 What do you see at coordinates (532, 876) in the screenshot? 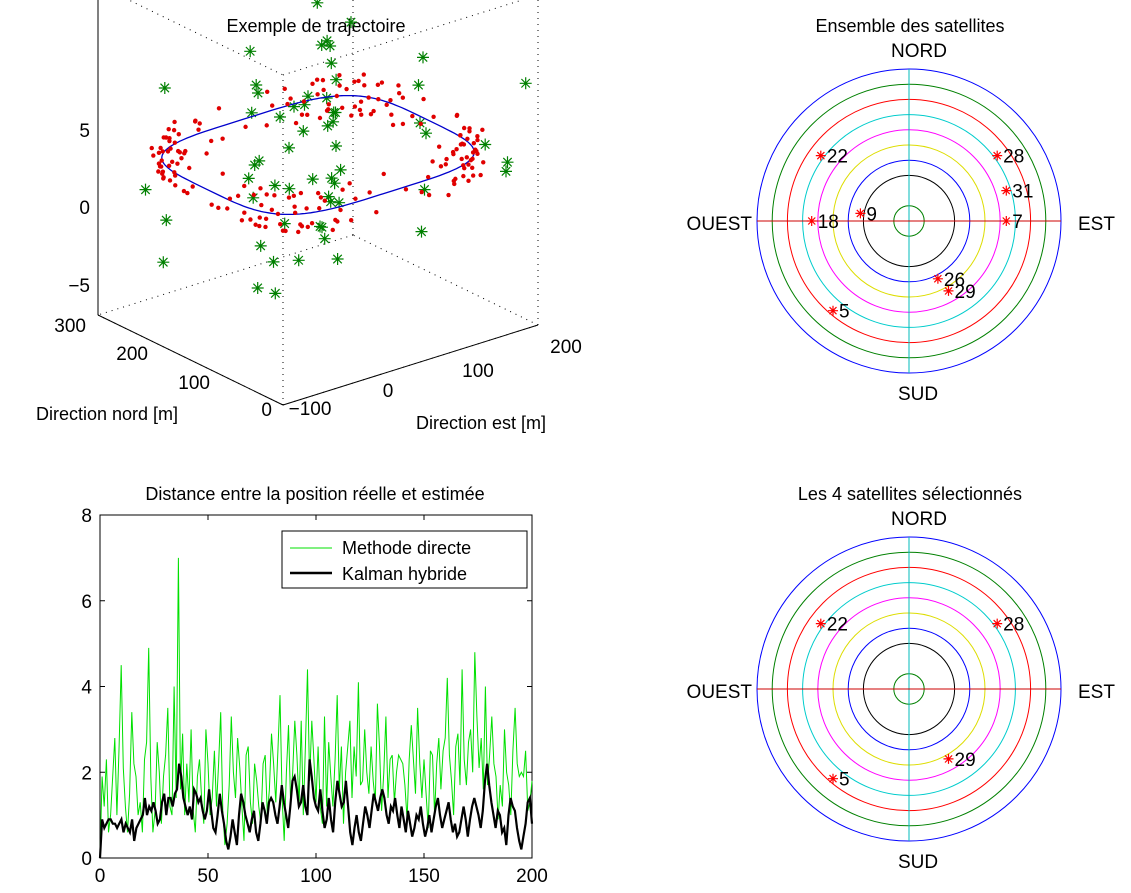
I see `x-tick-label: 200` at bounding box center [532, 876].